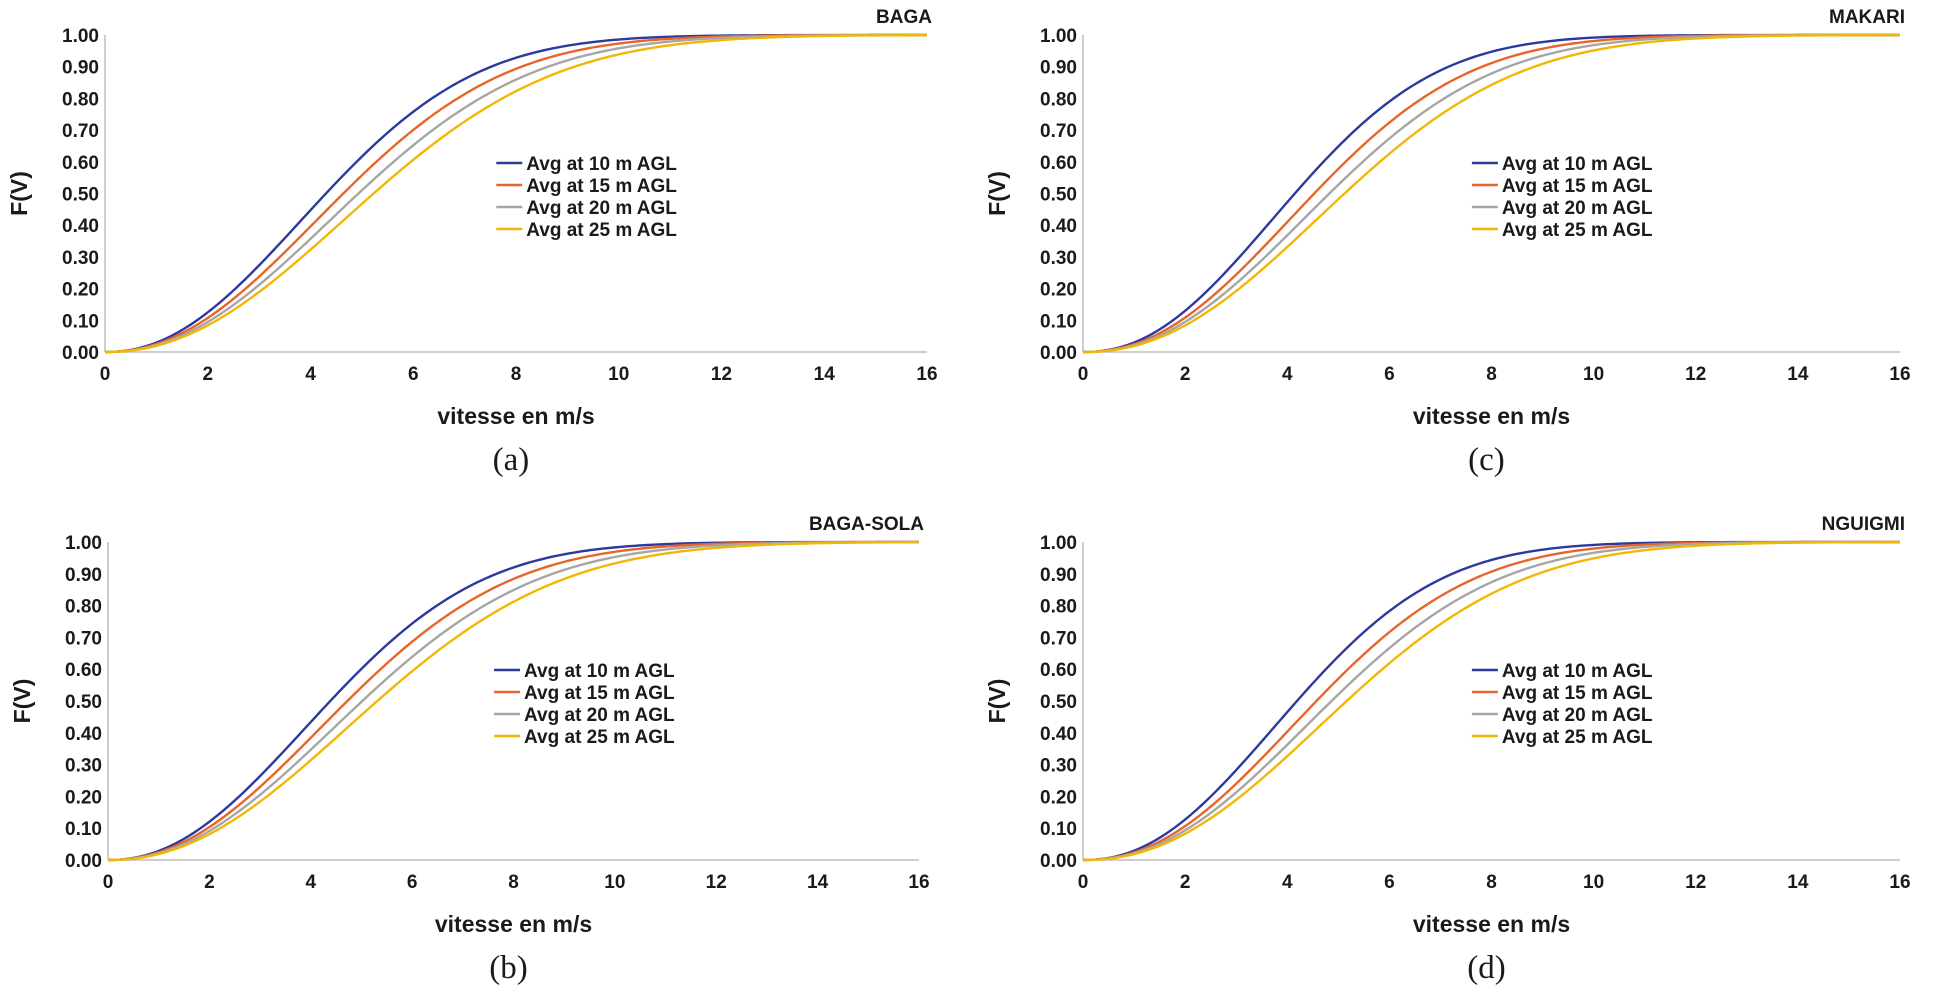 Image resolution: width=1950 pixels, height=997 pixels. I want to click on chart-title: NGUIGMI, so click(1863, 524).